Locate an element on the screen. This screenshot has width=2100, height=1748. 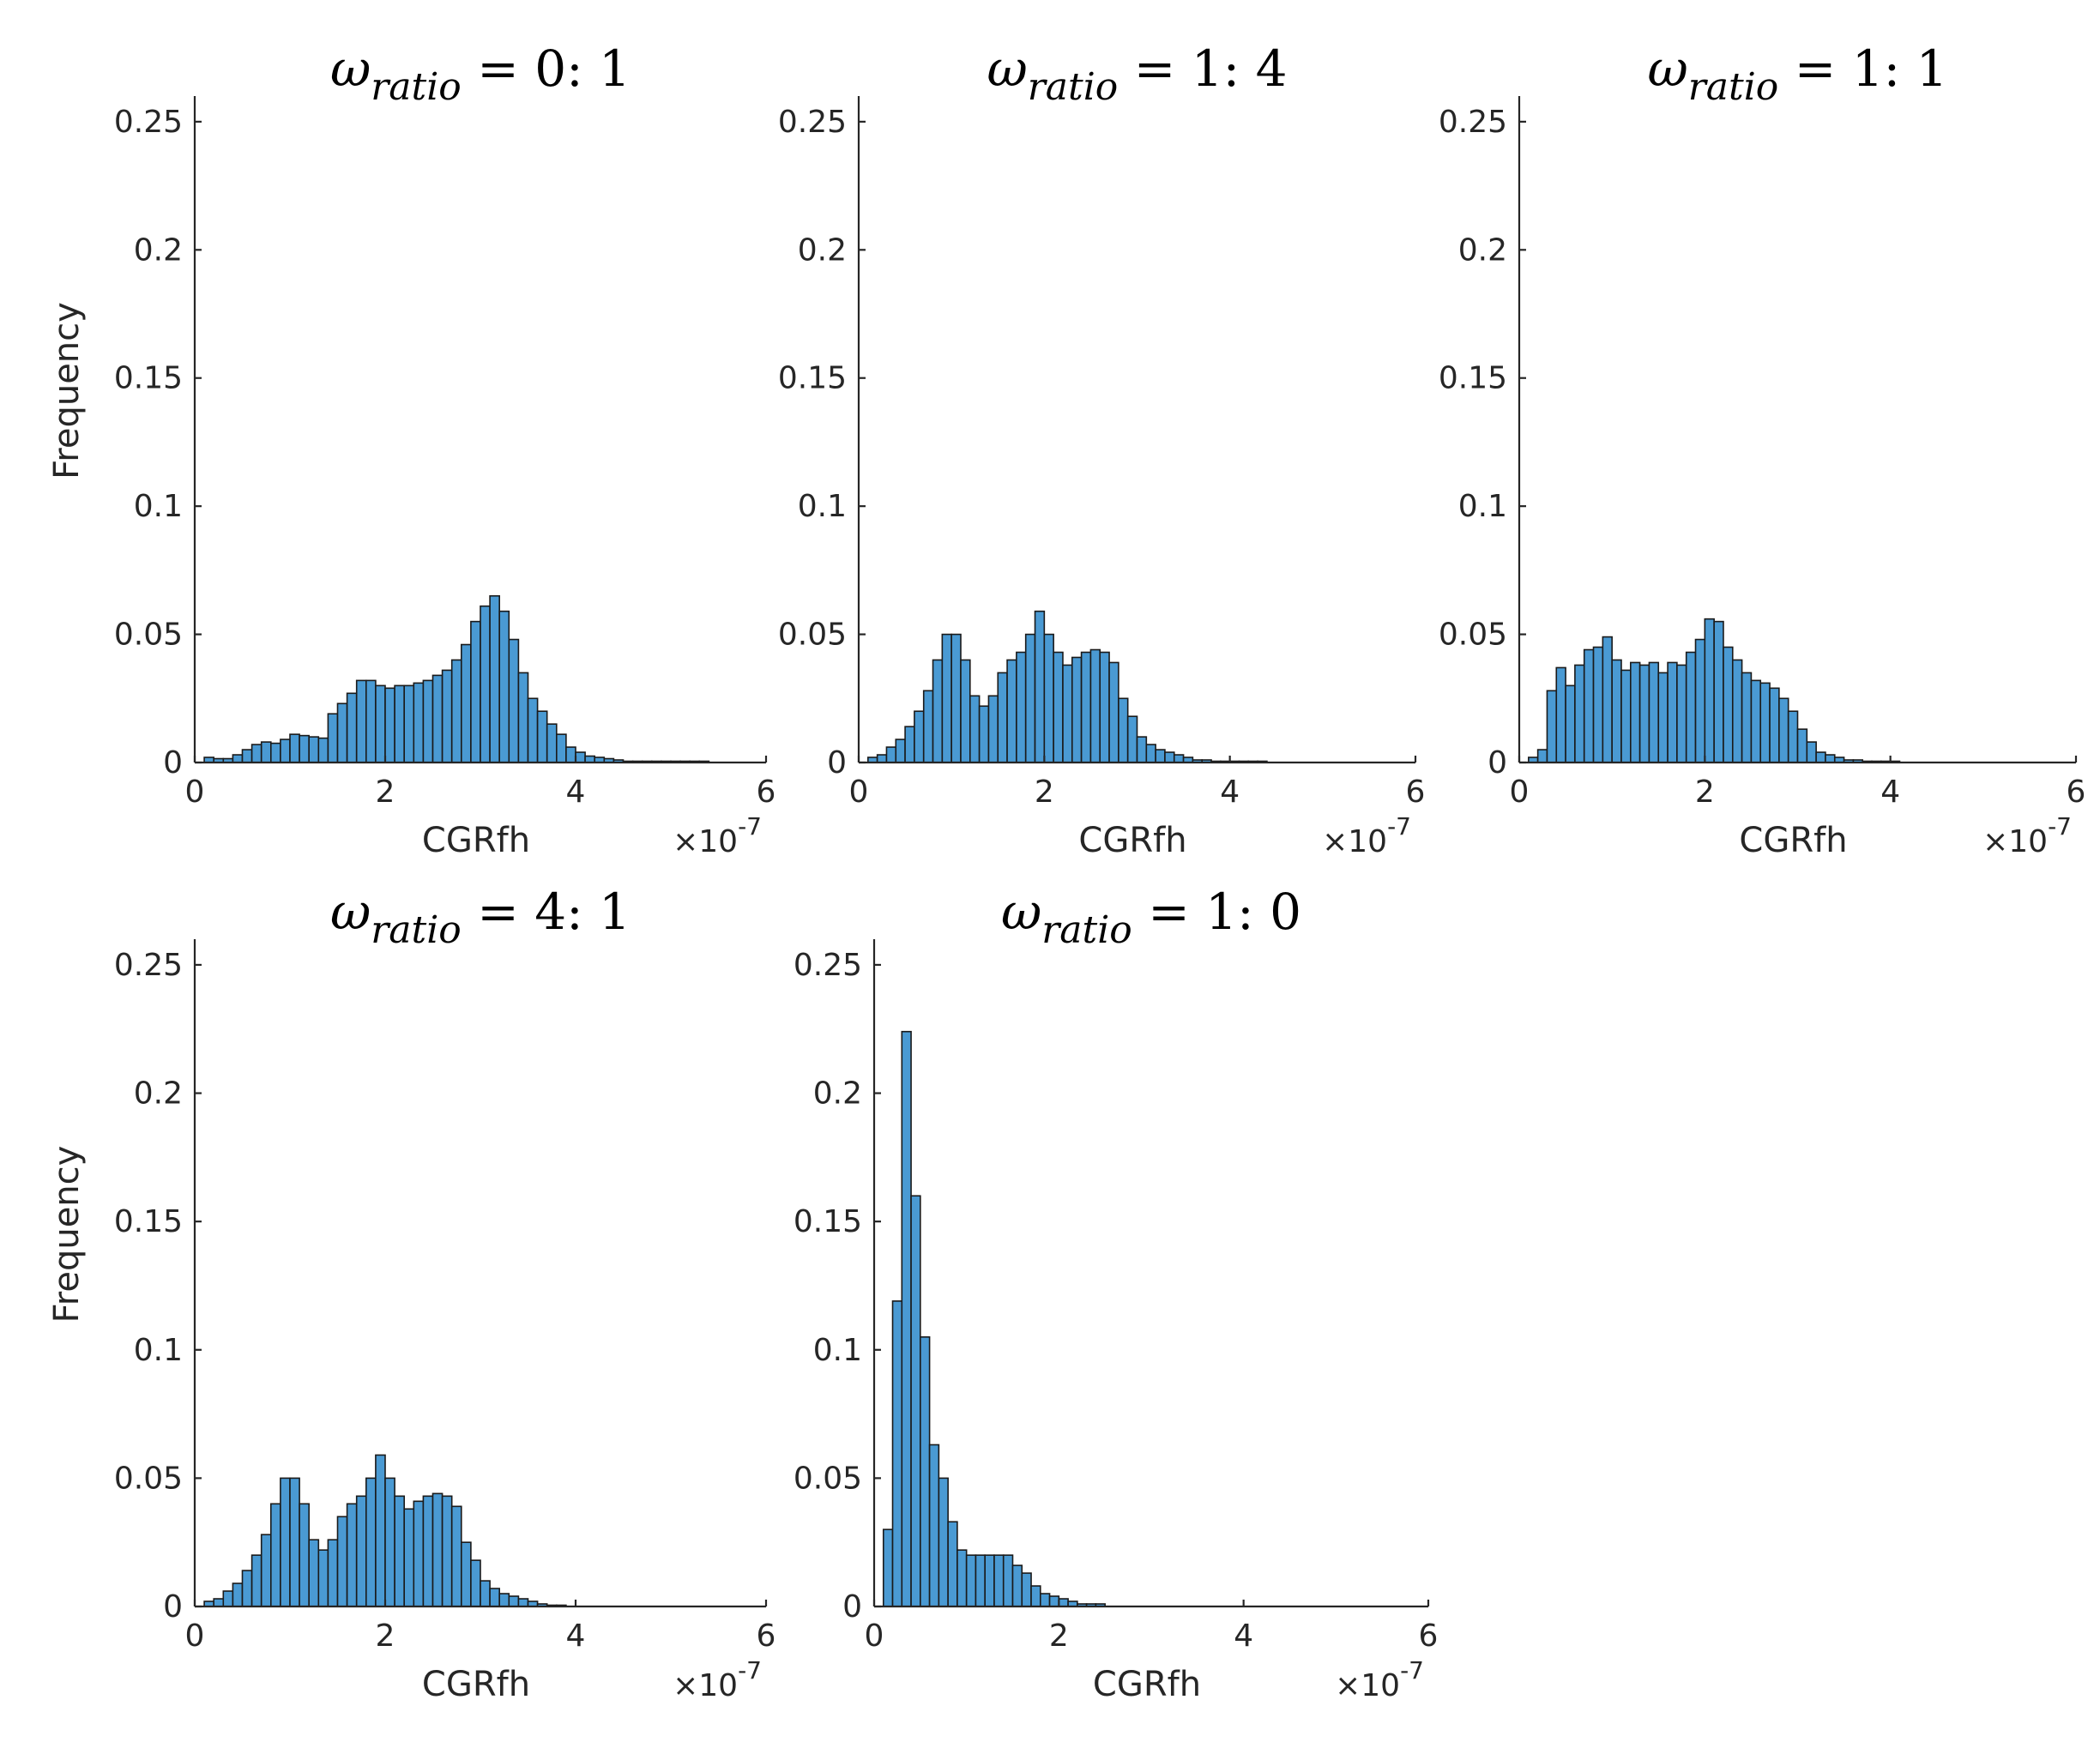
panel-title: ωratio = 0: 1 is located at coordinates (480, 74).